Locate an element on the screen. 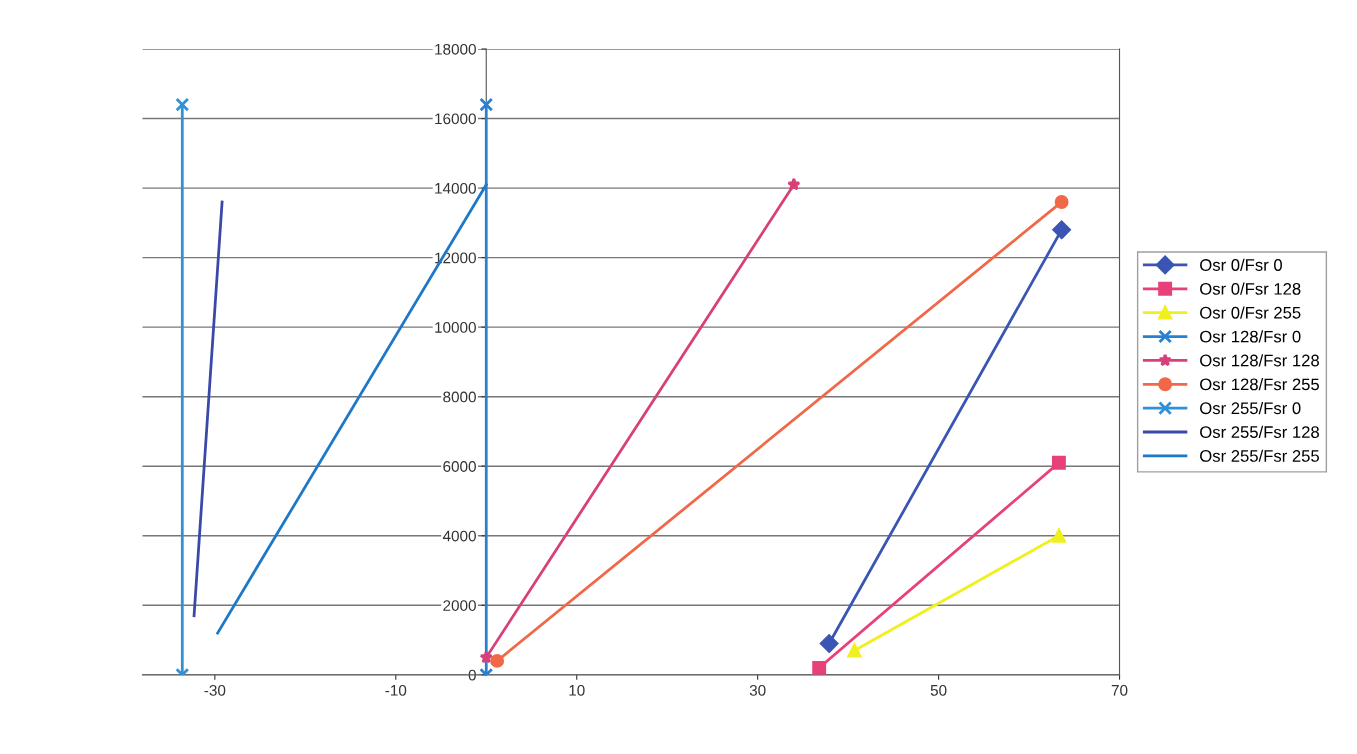  legend-label: Osr 255/Fsr 255 is located at coordinates (1260, 455).